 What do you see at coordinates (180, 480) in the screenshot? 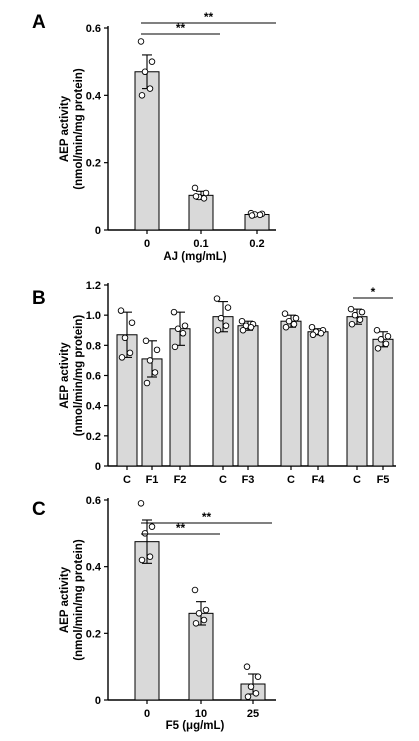
I see `panel-b-x-tick-label: F2` at bounding box center [180, 480].